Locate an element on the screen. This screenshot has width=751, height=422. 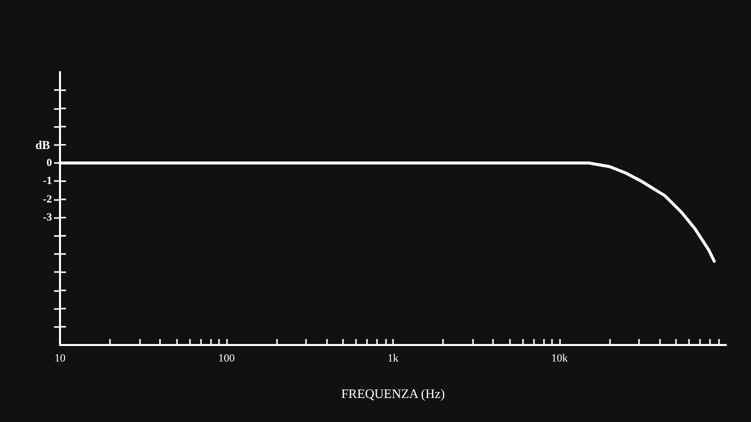
y-tick-label: -3 is located at coordinates (47, 218).